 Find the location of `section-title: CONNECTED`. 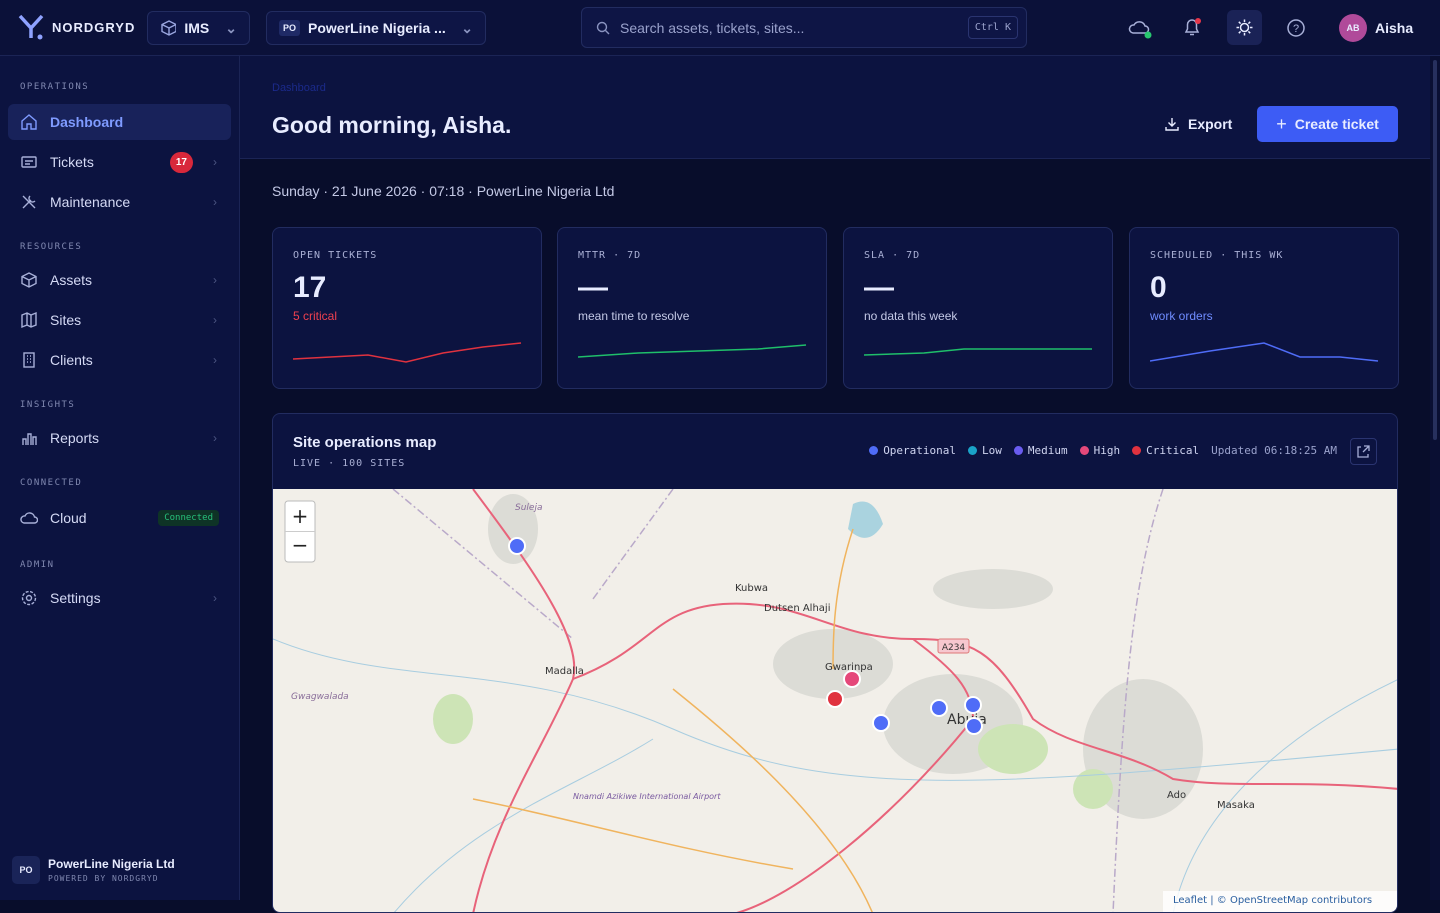

section-title: CONNECTED is located at coordinates (51, 483).